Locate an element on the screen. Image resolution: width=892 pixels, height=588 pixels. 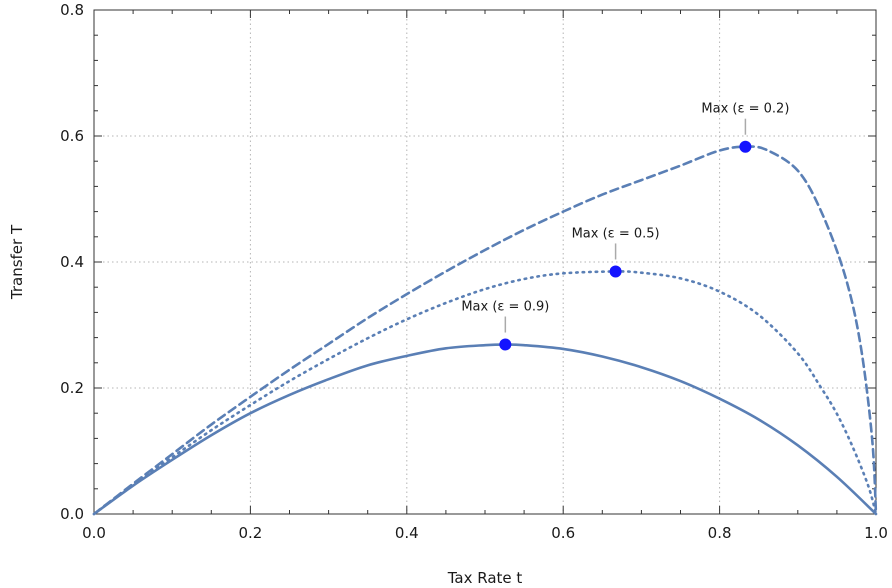
x-tick-label: 0.8 is located at coordinates (720, 533).